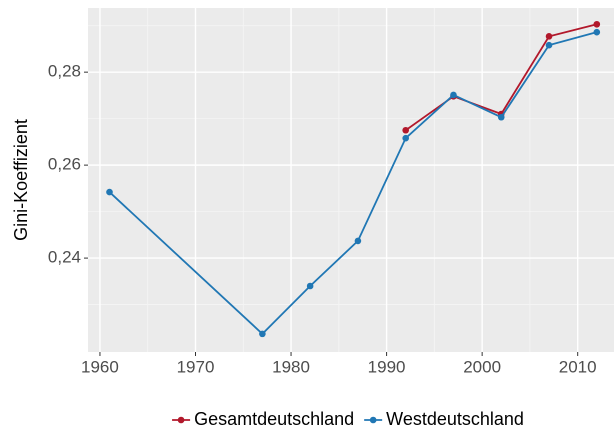 Image resolution: width=614 pixels, height=433 pixels. Describe the element at coordinates (64, 71) in the screenshot. I see `y-tick-label: 0,28` at that location.